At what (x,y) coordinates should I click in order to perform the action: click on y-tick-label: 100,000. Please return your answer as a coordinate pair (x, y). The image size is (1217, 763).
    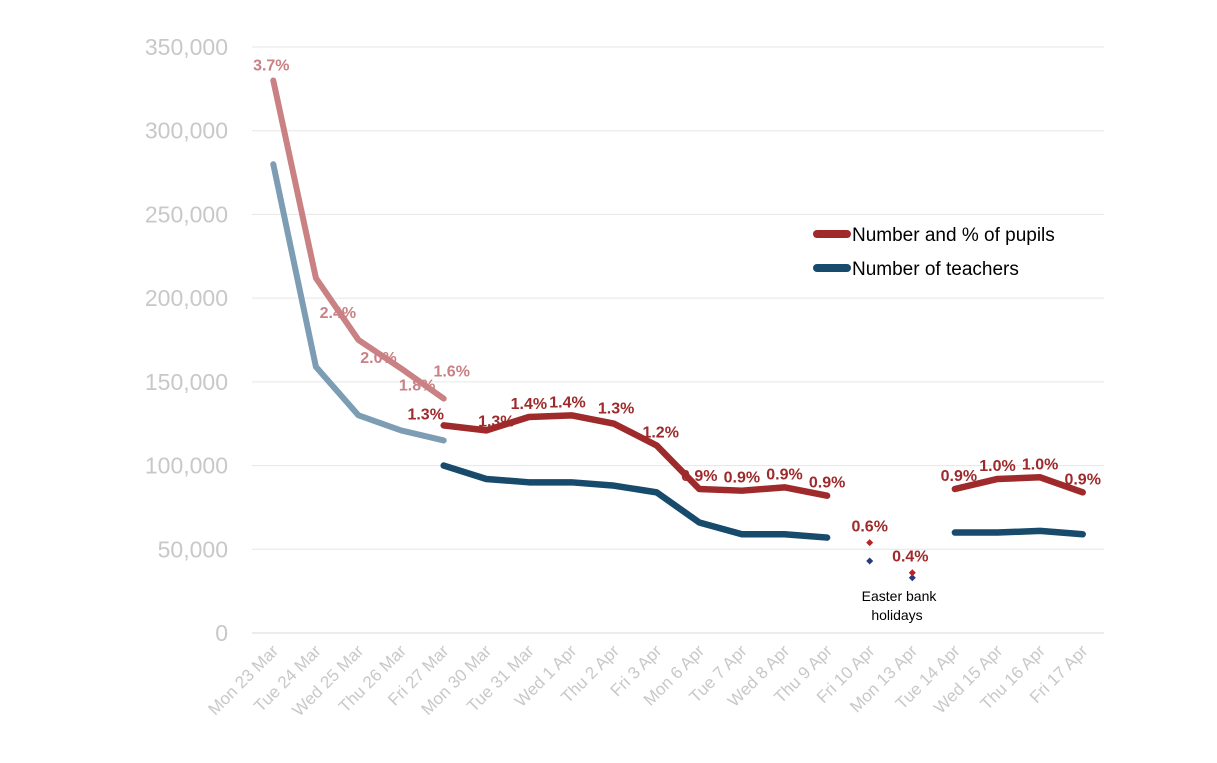
    Looking at the image, I should click on (186, 466).